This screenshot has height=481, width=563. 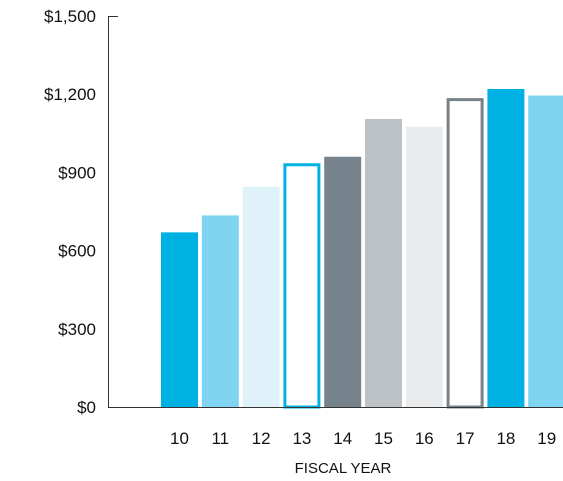 What do you see at coordinates (301, 438) in the screenshot?
I see `x-tick-label: 13` at bounding box center [301, 438].